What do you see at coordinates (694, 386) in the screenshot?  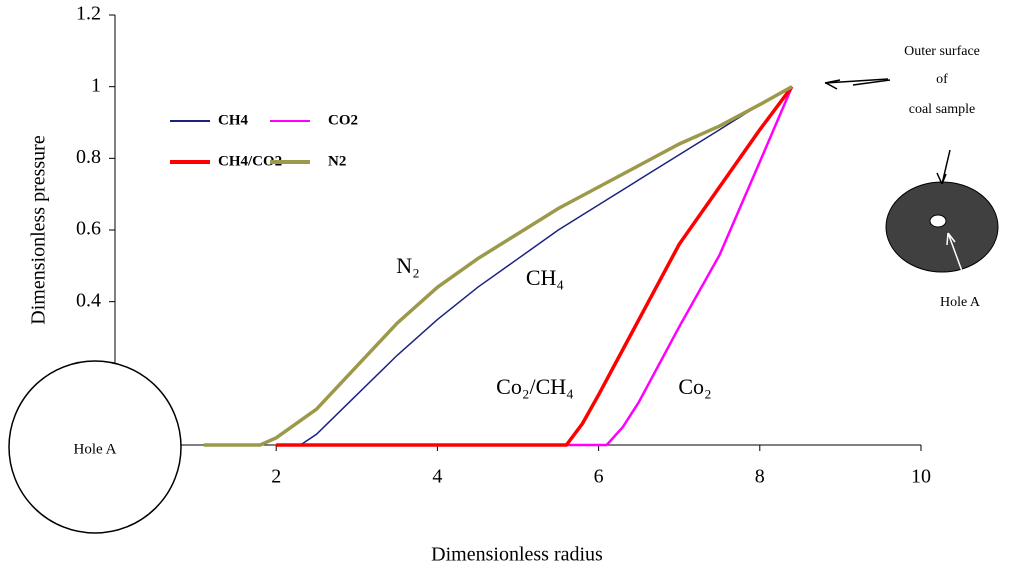 I see `annotation: Co₂` at bounding box center [694, 386].